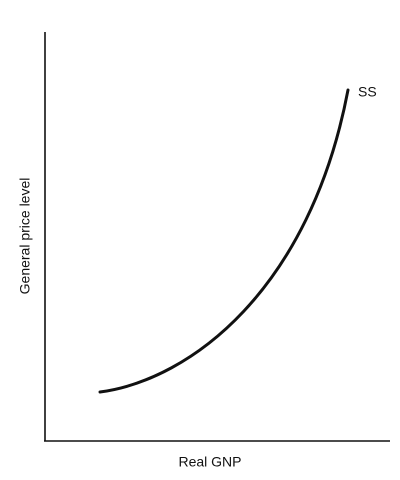 The image size is (400, 480). I want to click on curve-label: SS, so click(367, 92).